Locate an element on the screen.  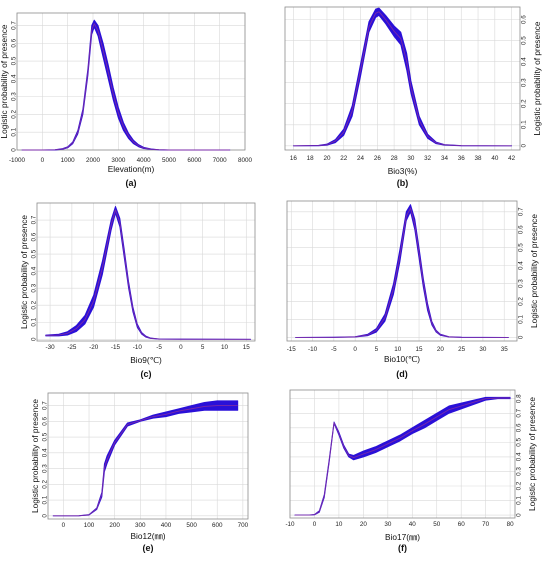
x-axis-label: Bio9(℃) is located at coordinates (146, 360).